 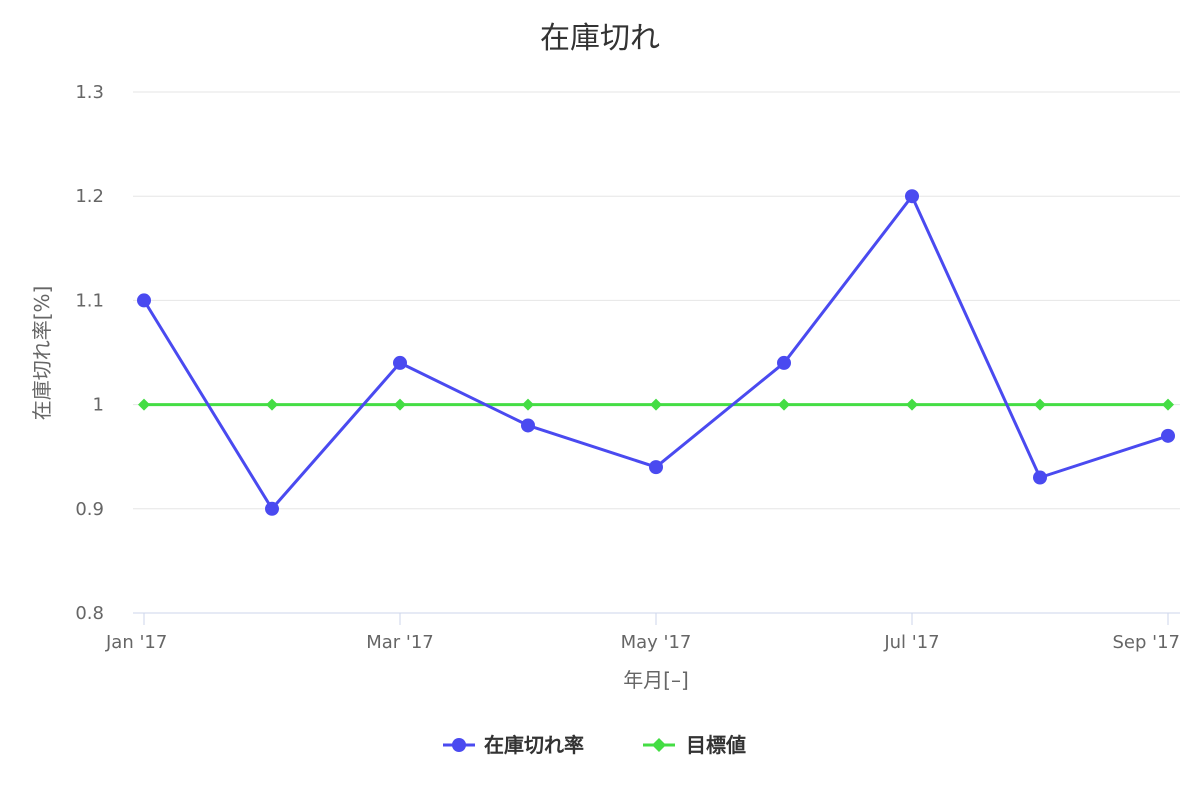 What do you see at coordinates (89, 613) in the screenshot?
I see `y-tick-label: 0.8` at bounding box center [89, 613].